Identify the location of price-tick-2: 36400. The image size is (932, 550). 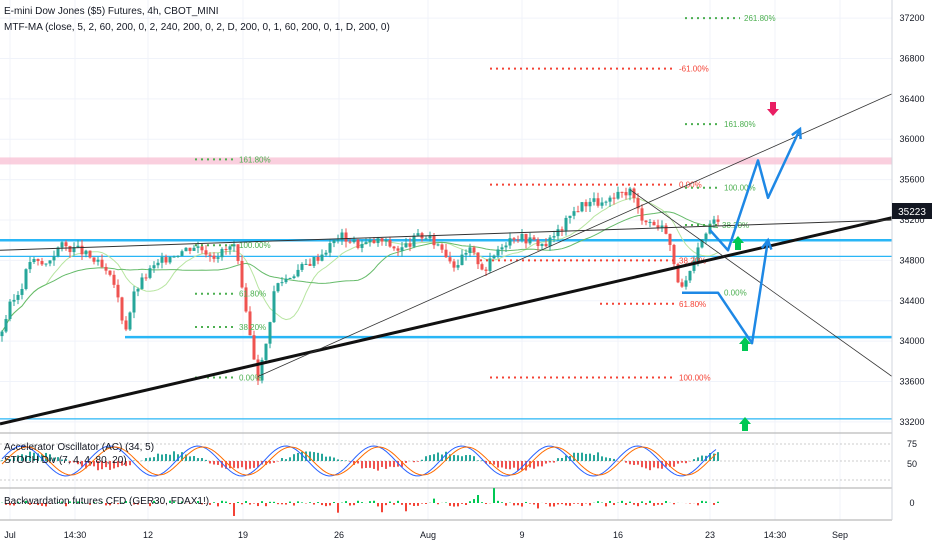
(911, 99).